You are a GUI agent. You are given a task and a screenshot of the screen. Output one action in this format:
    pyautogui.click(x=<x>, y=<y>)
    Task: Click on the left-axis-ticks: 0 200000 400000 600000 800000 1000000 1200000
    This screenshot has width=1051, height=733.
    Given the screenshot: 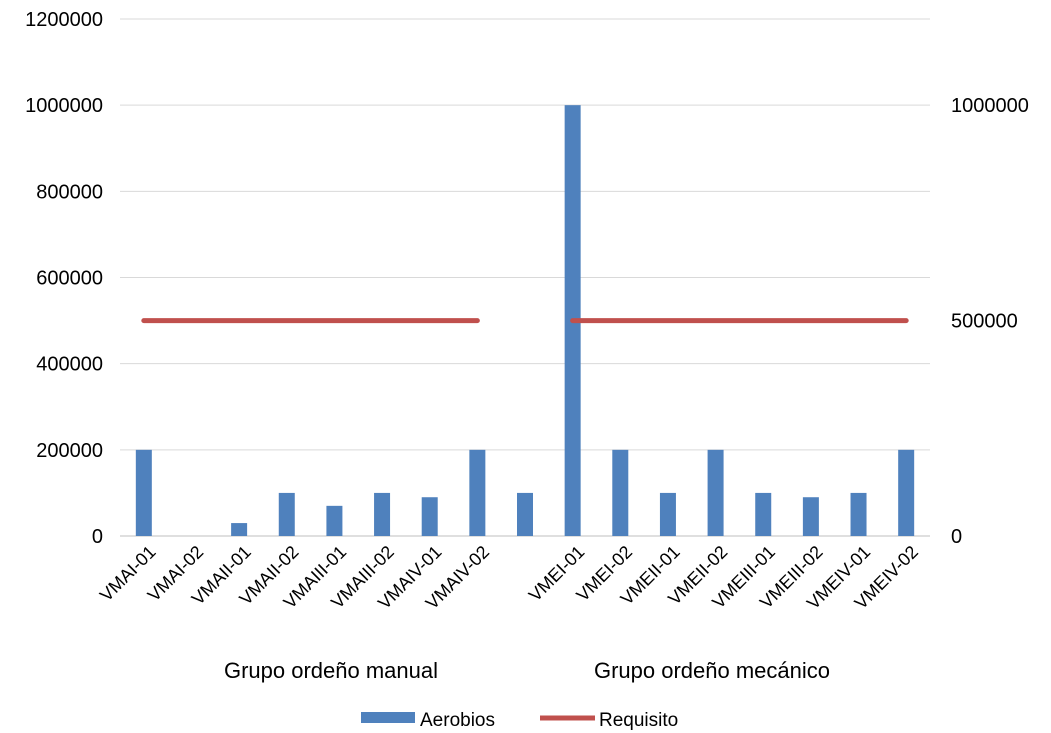 What is the action you would take?
    pyautogui.click(x=64, y=278)
    